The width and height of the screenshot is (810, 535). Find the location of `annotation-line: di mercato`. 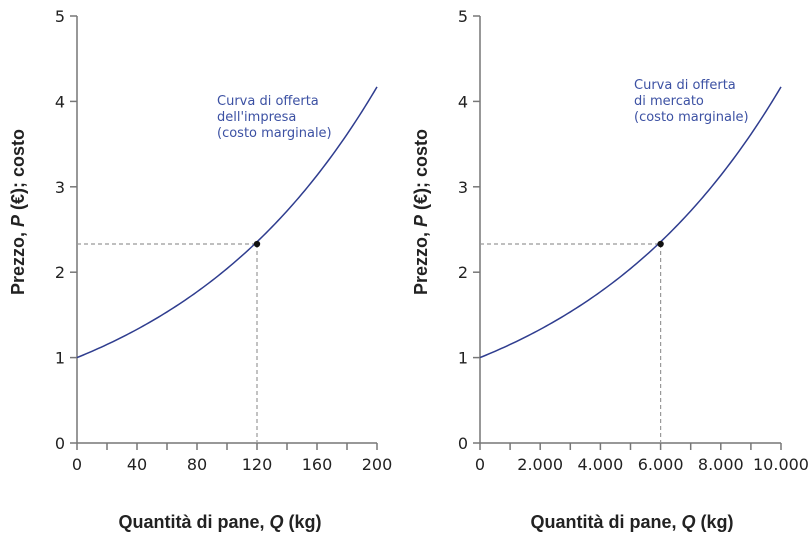

annotation-line: di mercato is located at coordinates (669, 101).